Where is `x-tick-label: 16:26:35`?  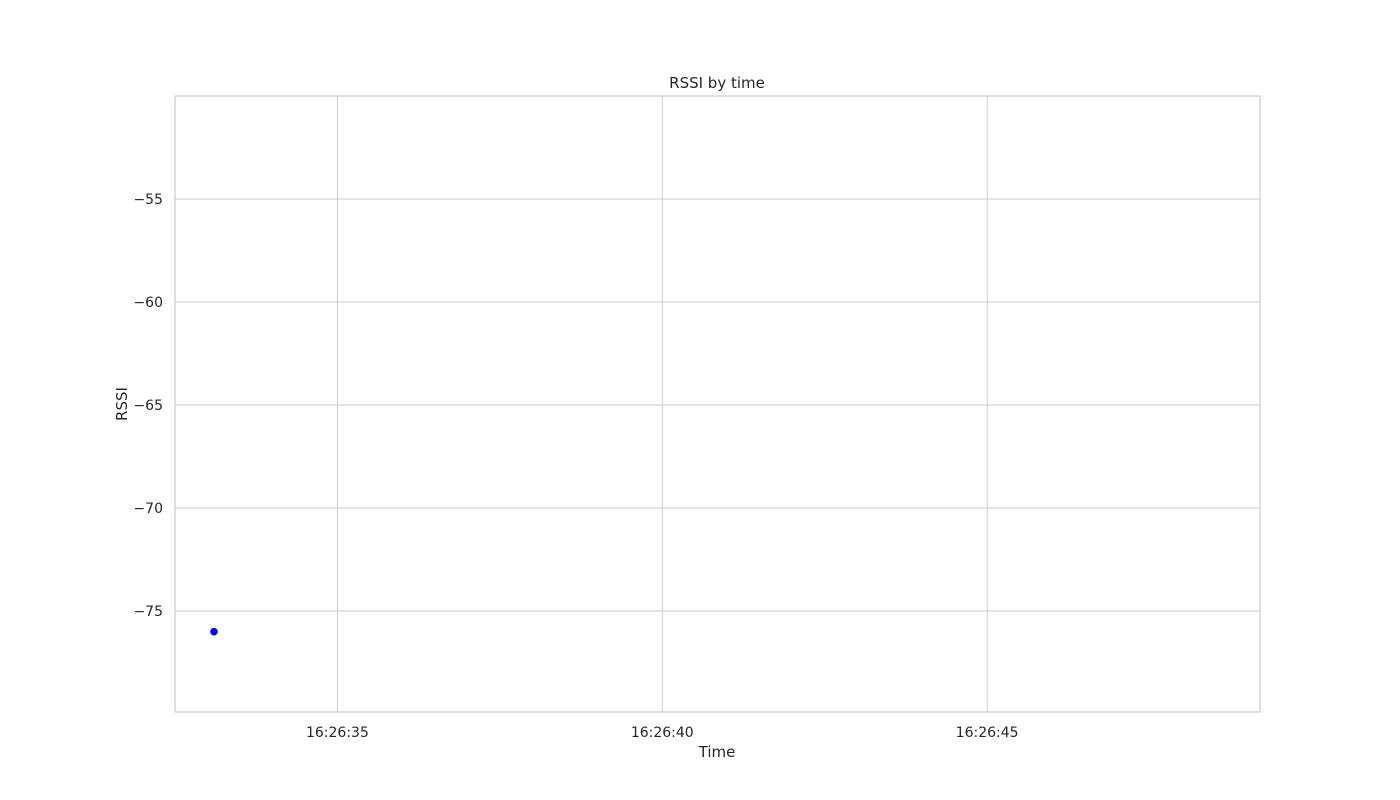 x-tick-label: 16:26:35 is located at coordinates (337, 733).